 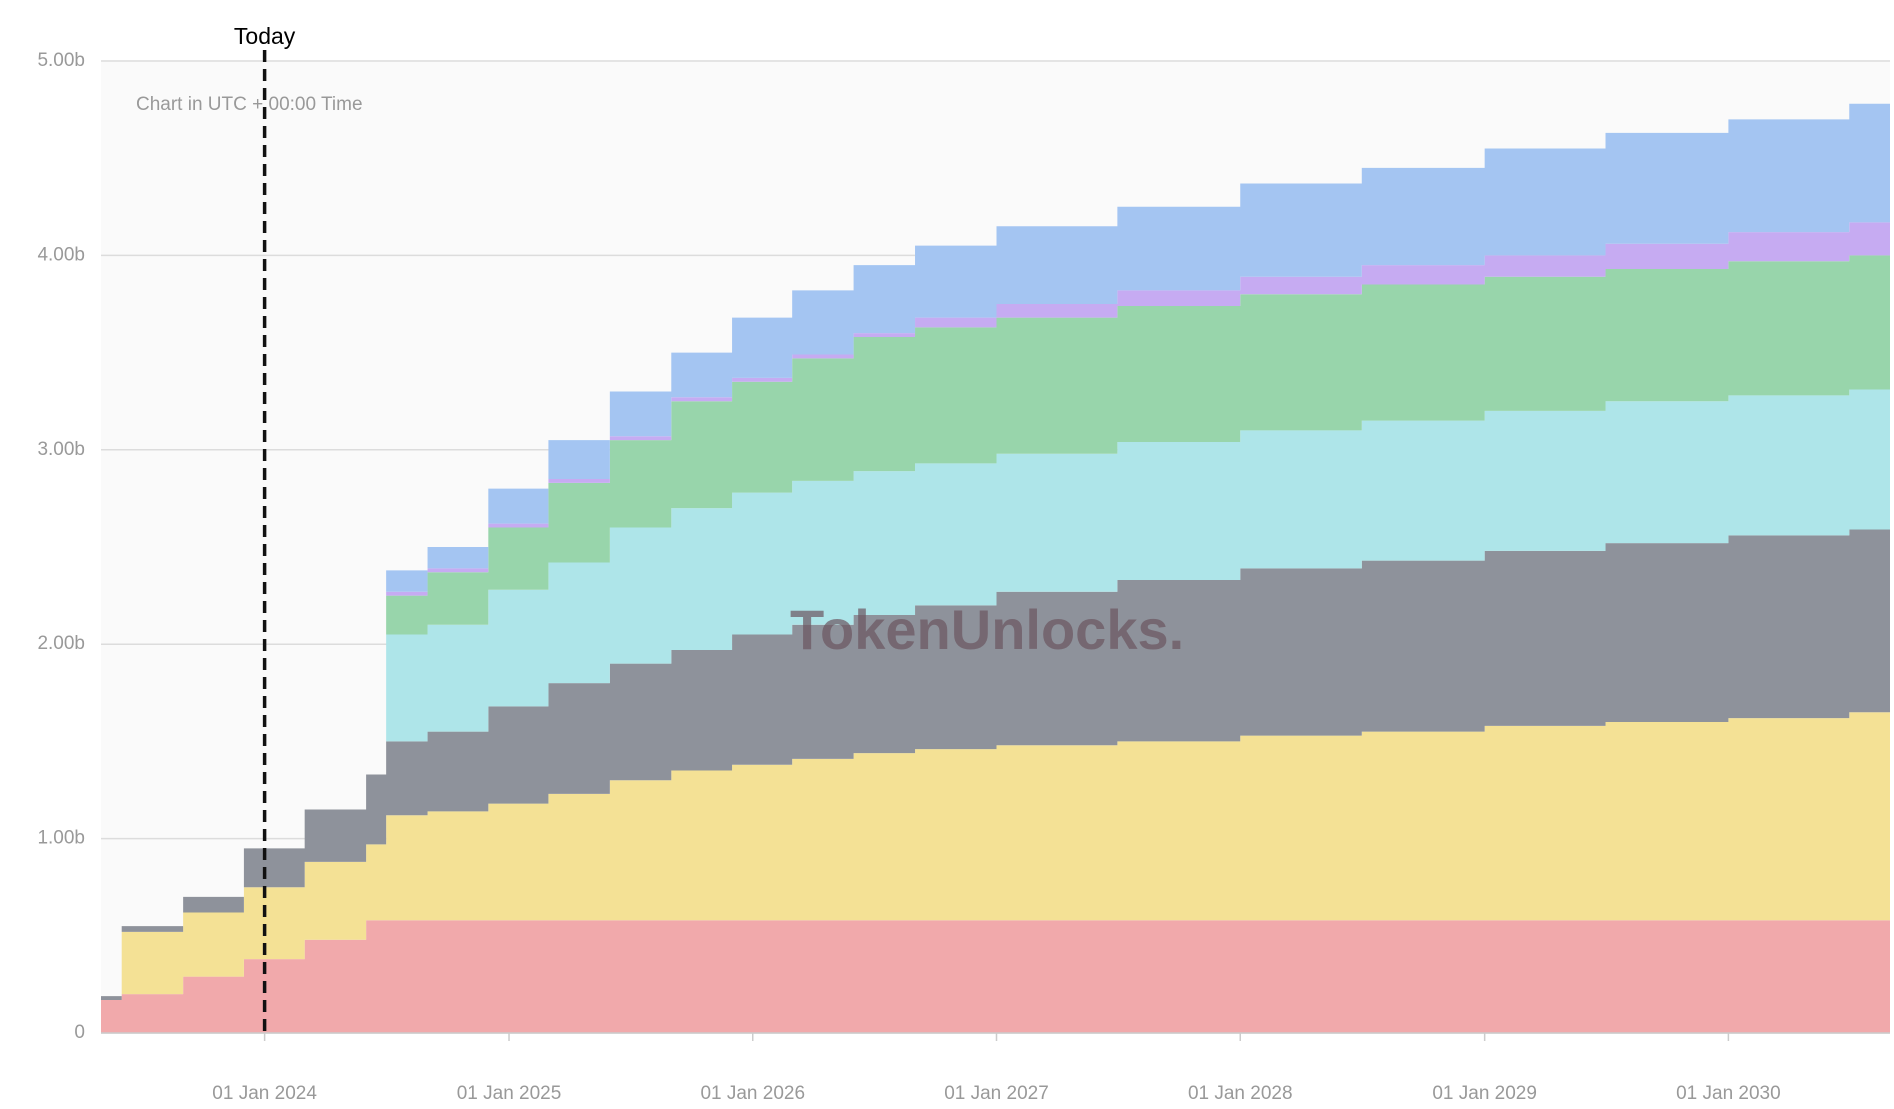 I want to click on x-tick-label: 01 Jan 2026, so click(x=752, y=1093).